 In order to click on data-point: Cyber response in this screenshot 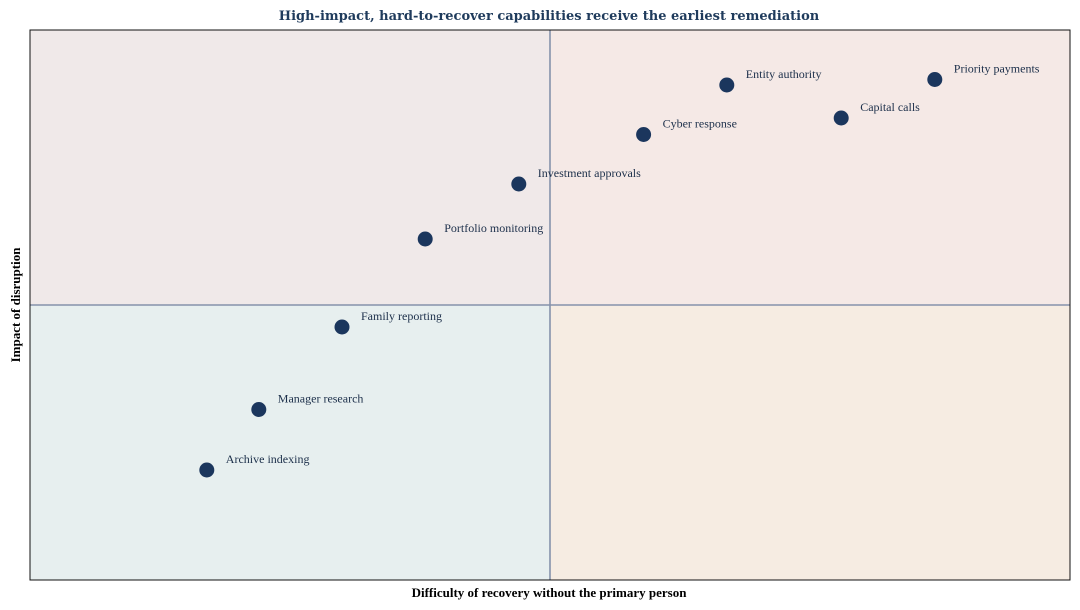, I will do `click(686, 129)`.